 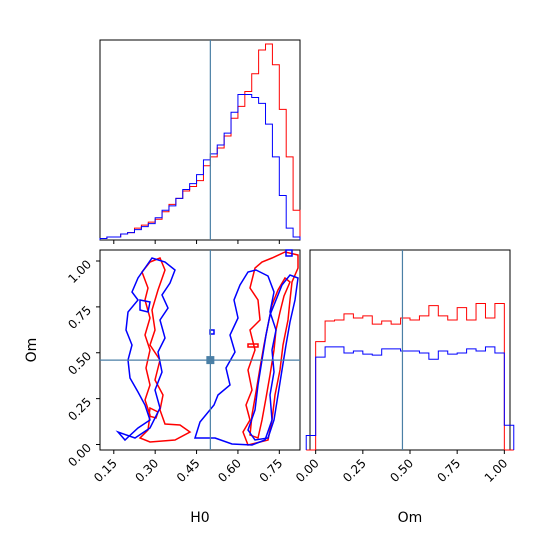 I want to click on x-tick-label-Om: 0.75, so click(x=448, y=470).